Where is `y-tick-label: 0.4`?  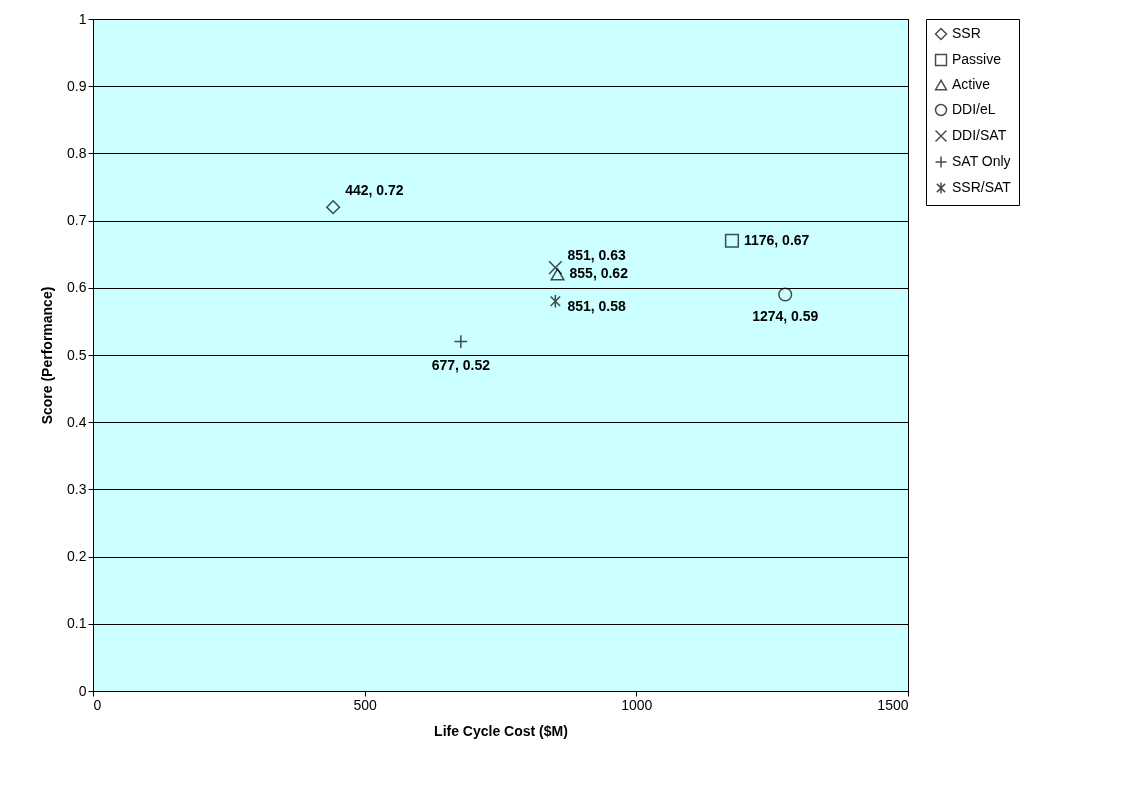 y-tick-label: 0.4 is located at coordinates (77, 421).